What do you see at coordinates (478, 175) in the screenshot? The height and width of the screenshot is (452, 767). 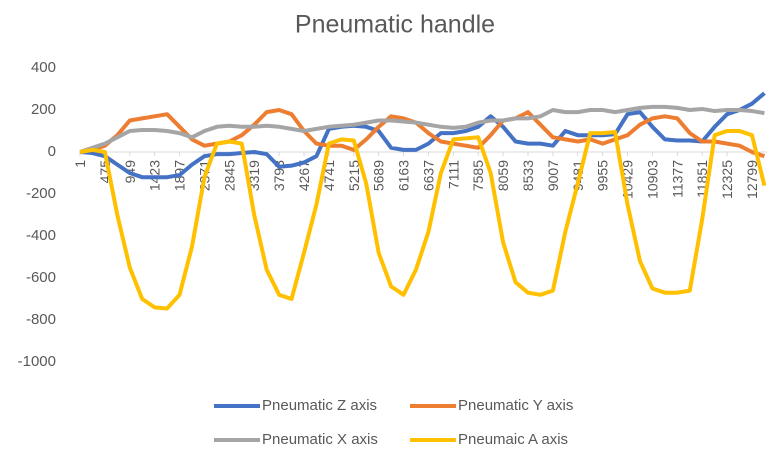 I see `x-tick-label: 7585` at bounding box center [478, 175].